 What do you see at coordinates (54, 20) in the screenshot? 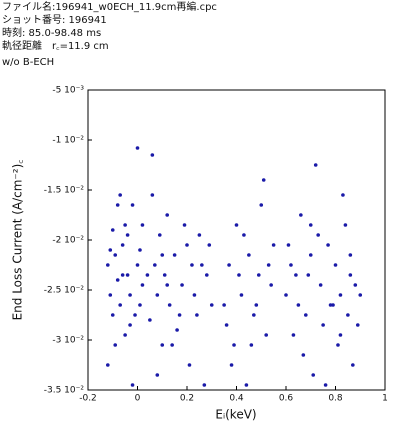
I see `header-line: ショット番号: 196941` at bounding box center [54, 20].